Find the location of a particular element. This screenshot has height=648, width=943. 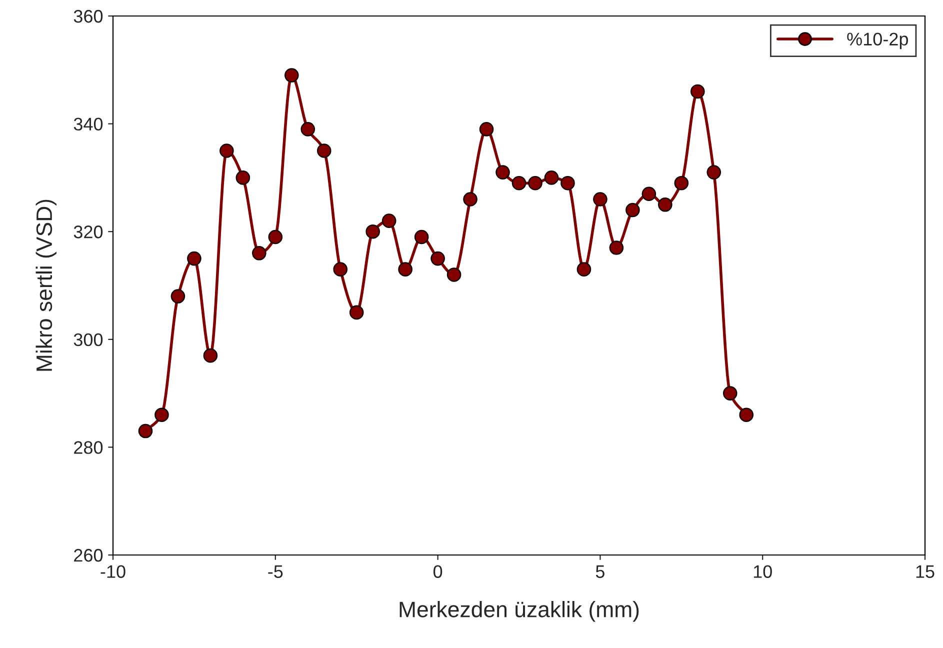

y-tick-label: 260 is located at coordinates (88, 555).